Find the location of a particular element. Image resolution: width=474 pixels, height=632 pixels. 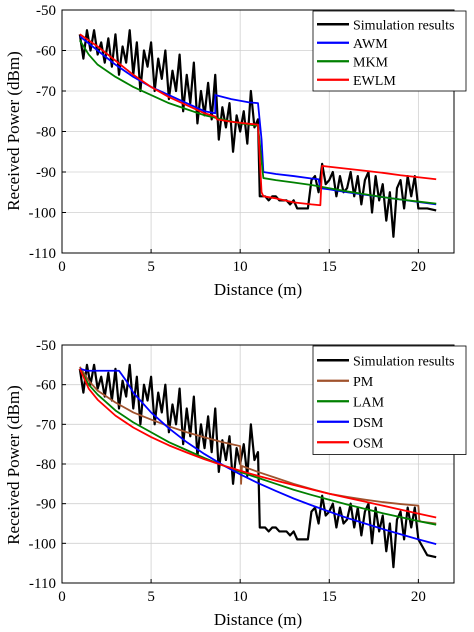

legend-entry: AWM is located at coordinates (370, 44).